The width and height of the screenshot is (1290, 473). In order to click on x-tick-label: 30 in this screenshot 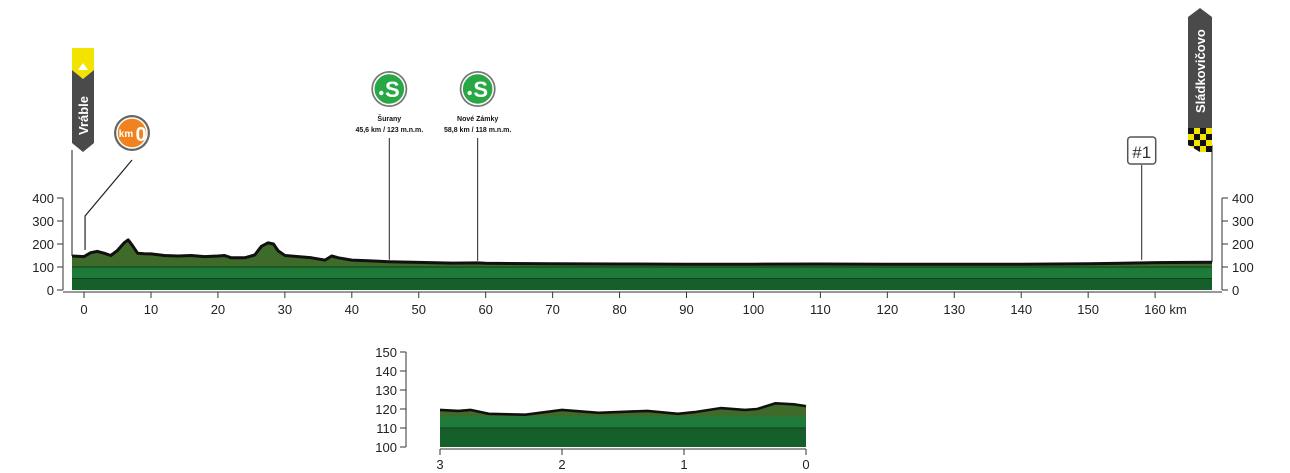, I will do `click(285, 309)`.